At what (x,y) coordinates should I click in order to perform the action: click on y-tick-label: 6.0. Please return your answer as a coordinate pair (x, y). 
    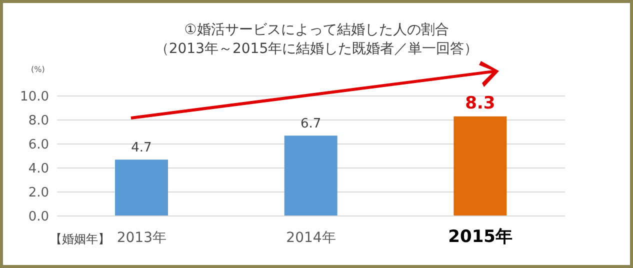
    Looking at the image, I should click on (38, 145).